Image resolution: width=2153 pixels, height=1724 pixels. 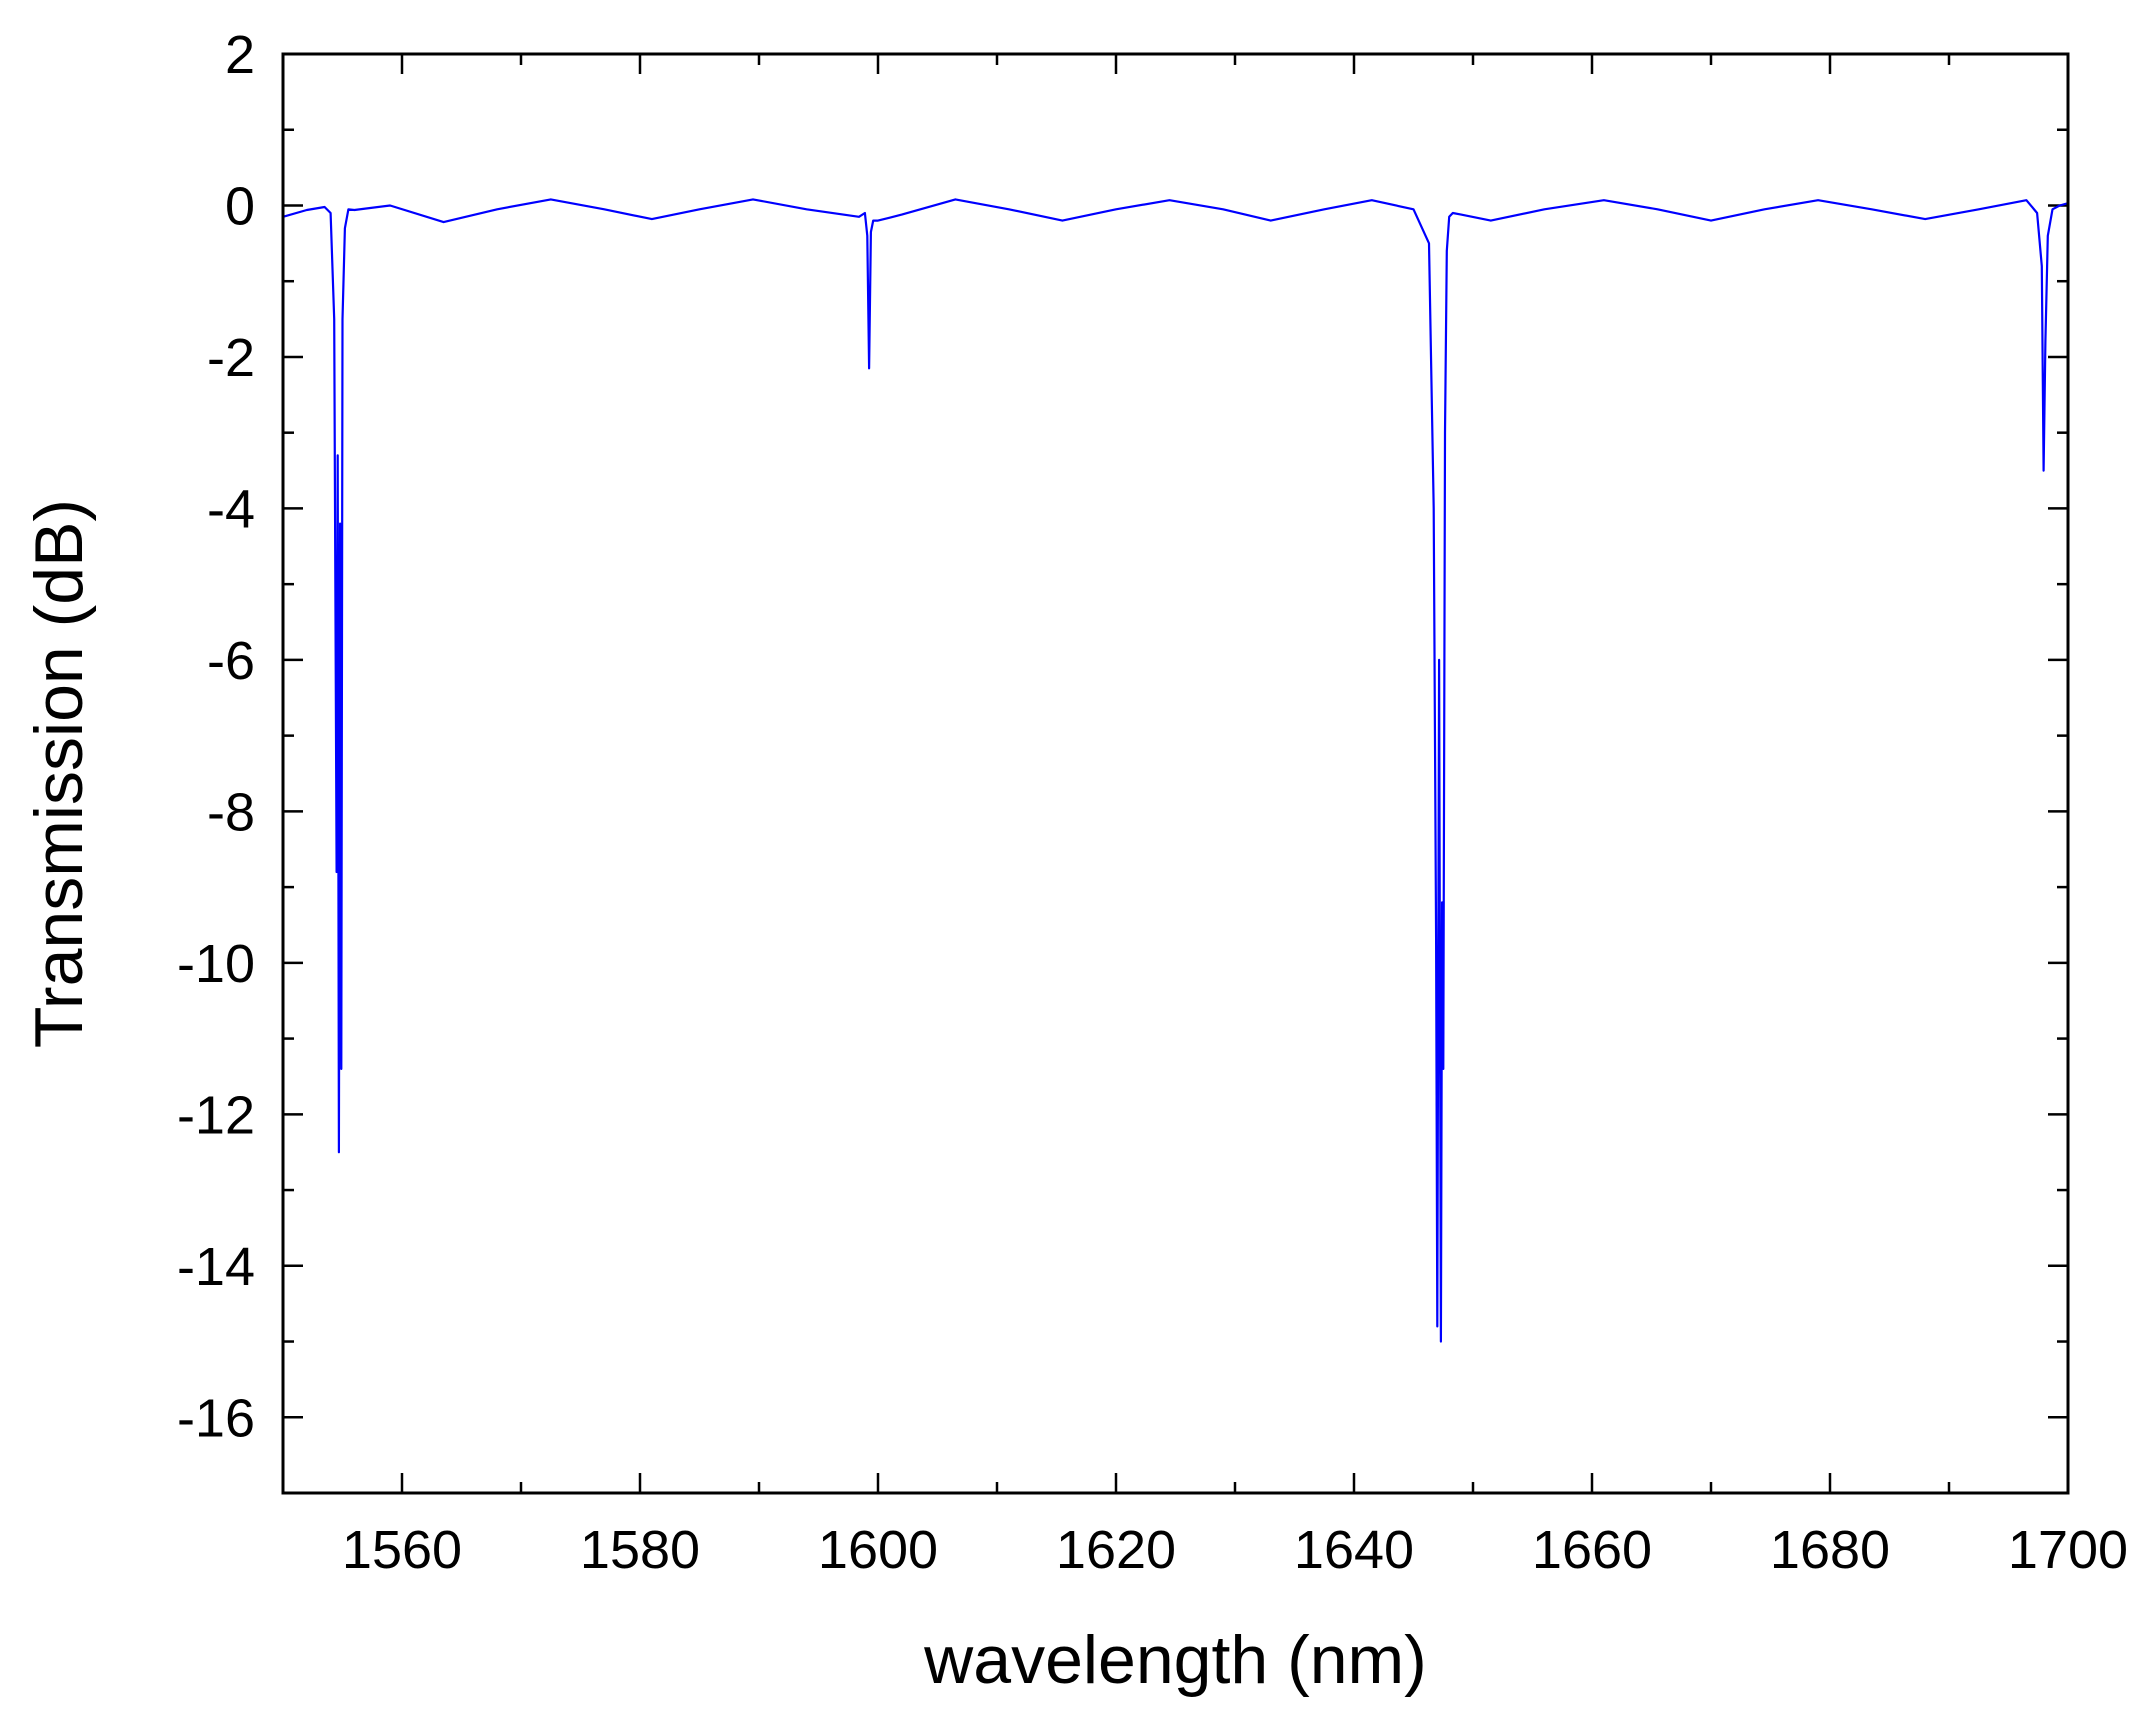 I want to click on y-axis-title: Transmission (dB), so click(x=59, y=773).